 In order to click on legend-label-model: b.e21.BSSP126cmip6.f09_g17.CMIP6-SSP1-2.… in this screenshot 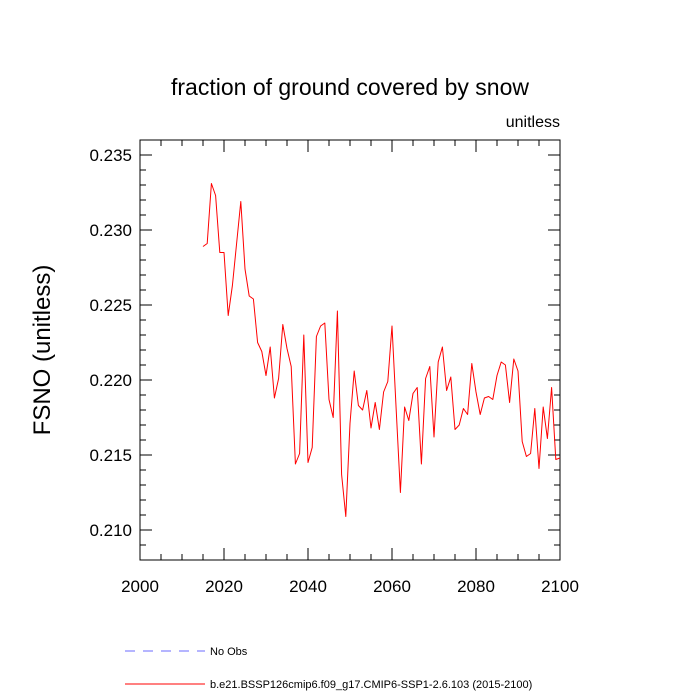, I will do `click(371, 685)`.